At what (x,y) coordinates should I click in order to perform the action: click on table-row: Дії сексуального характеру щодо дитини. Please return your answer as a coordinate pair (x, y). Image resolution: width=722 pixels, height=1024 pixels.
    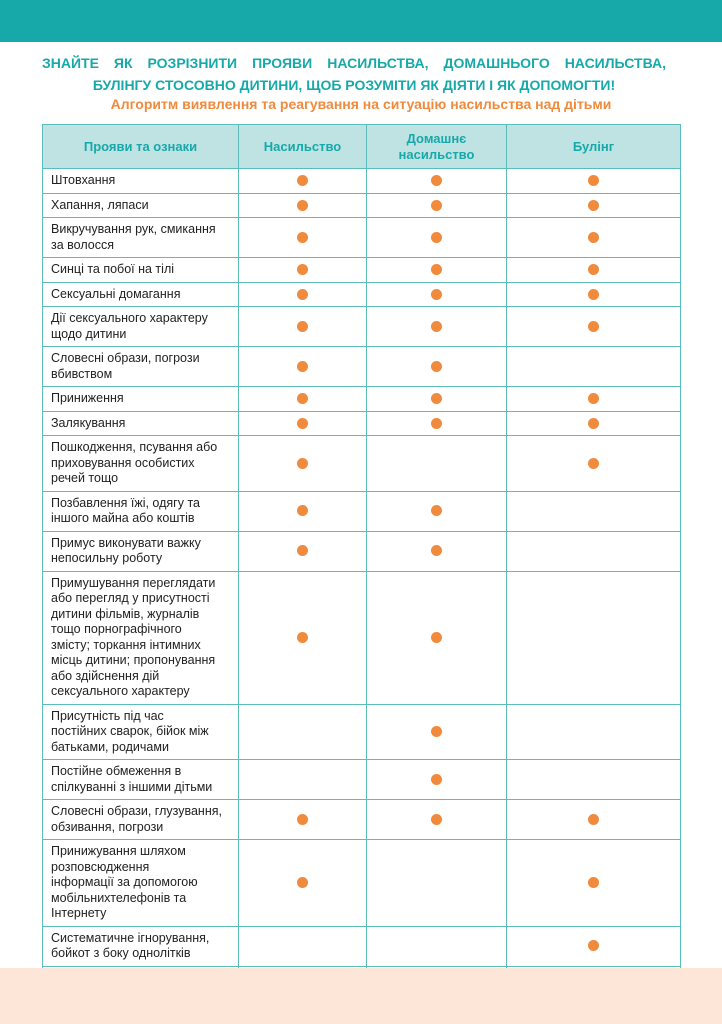
    Looking at the image, I should click on (361, 326).